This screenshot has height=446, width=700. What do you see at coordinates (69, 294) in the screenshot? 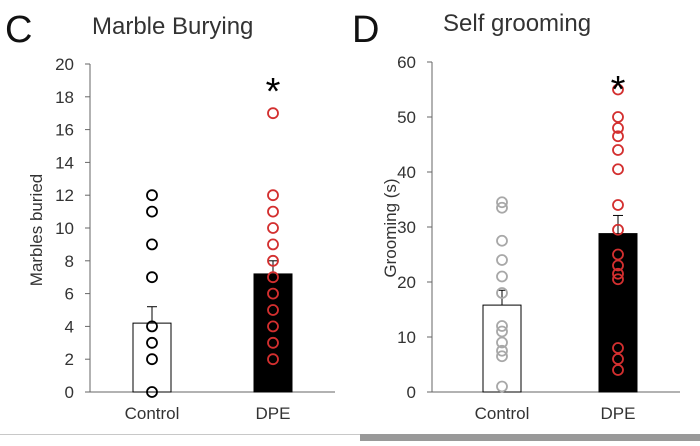
I see `panel-c-y-tick-label: 6` at bounding box center [69, 294].